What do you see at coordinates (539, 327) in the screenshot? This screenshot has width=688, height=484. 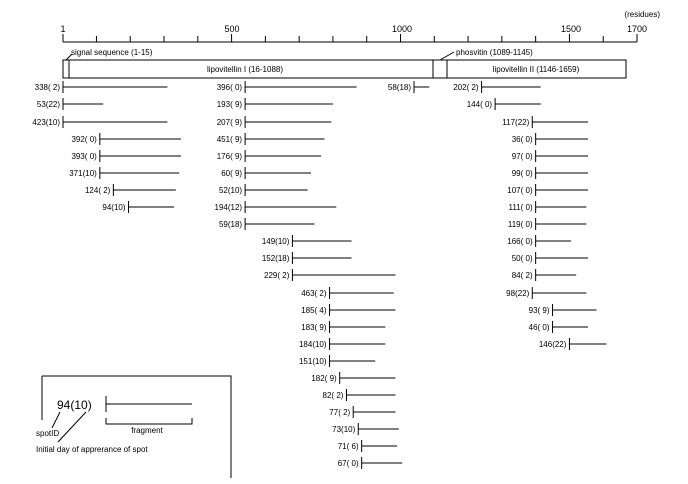 I see `fragment-label: 46( 0)` at bounding box center [539, 327].